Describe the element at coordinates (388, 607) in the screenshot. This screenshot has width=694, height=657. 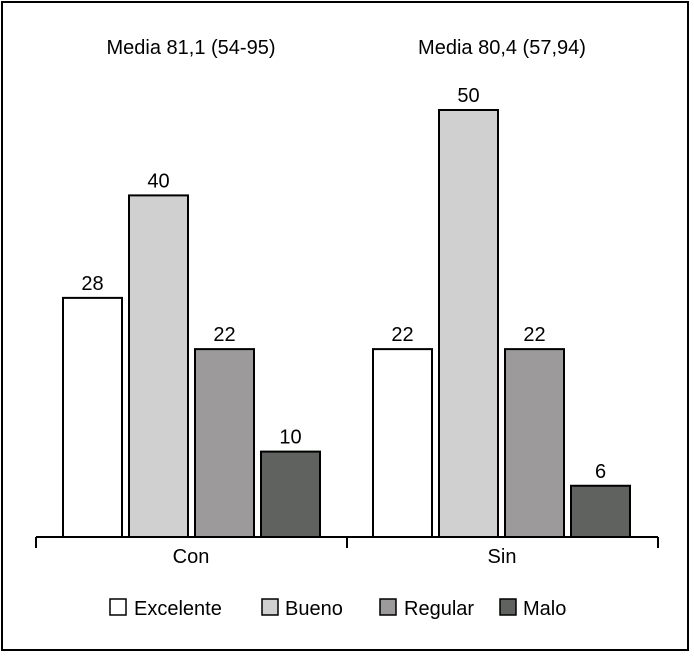
I see `legend-swatch-regular` at that location.